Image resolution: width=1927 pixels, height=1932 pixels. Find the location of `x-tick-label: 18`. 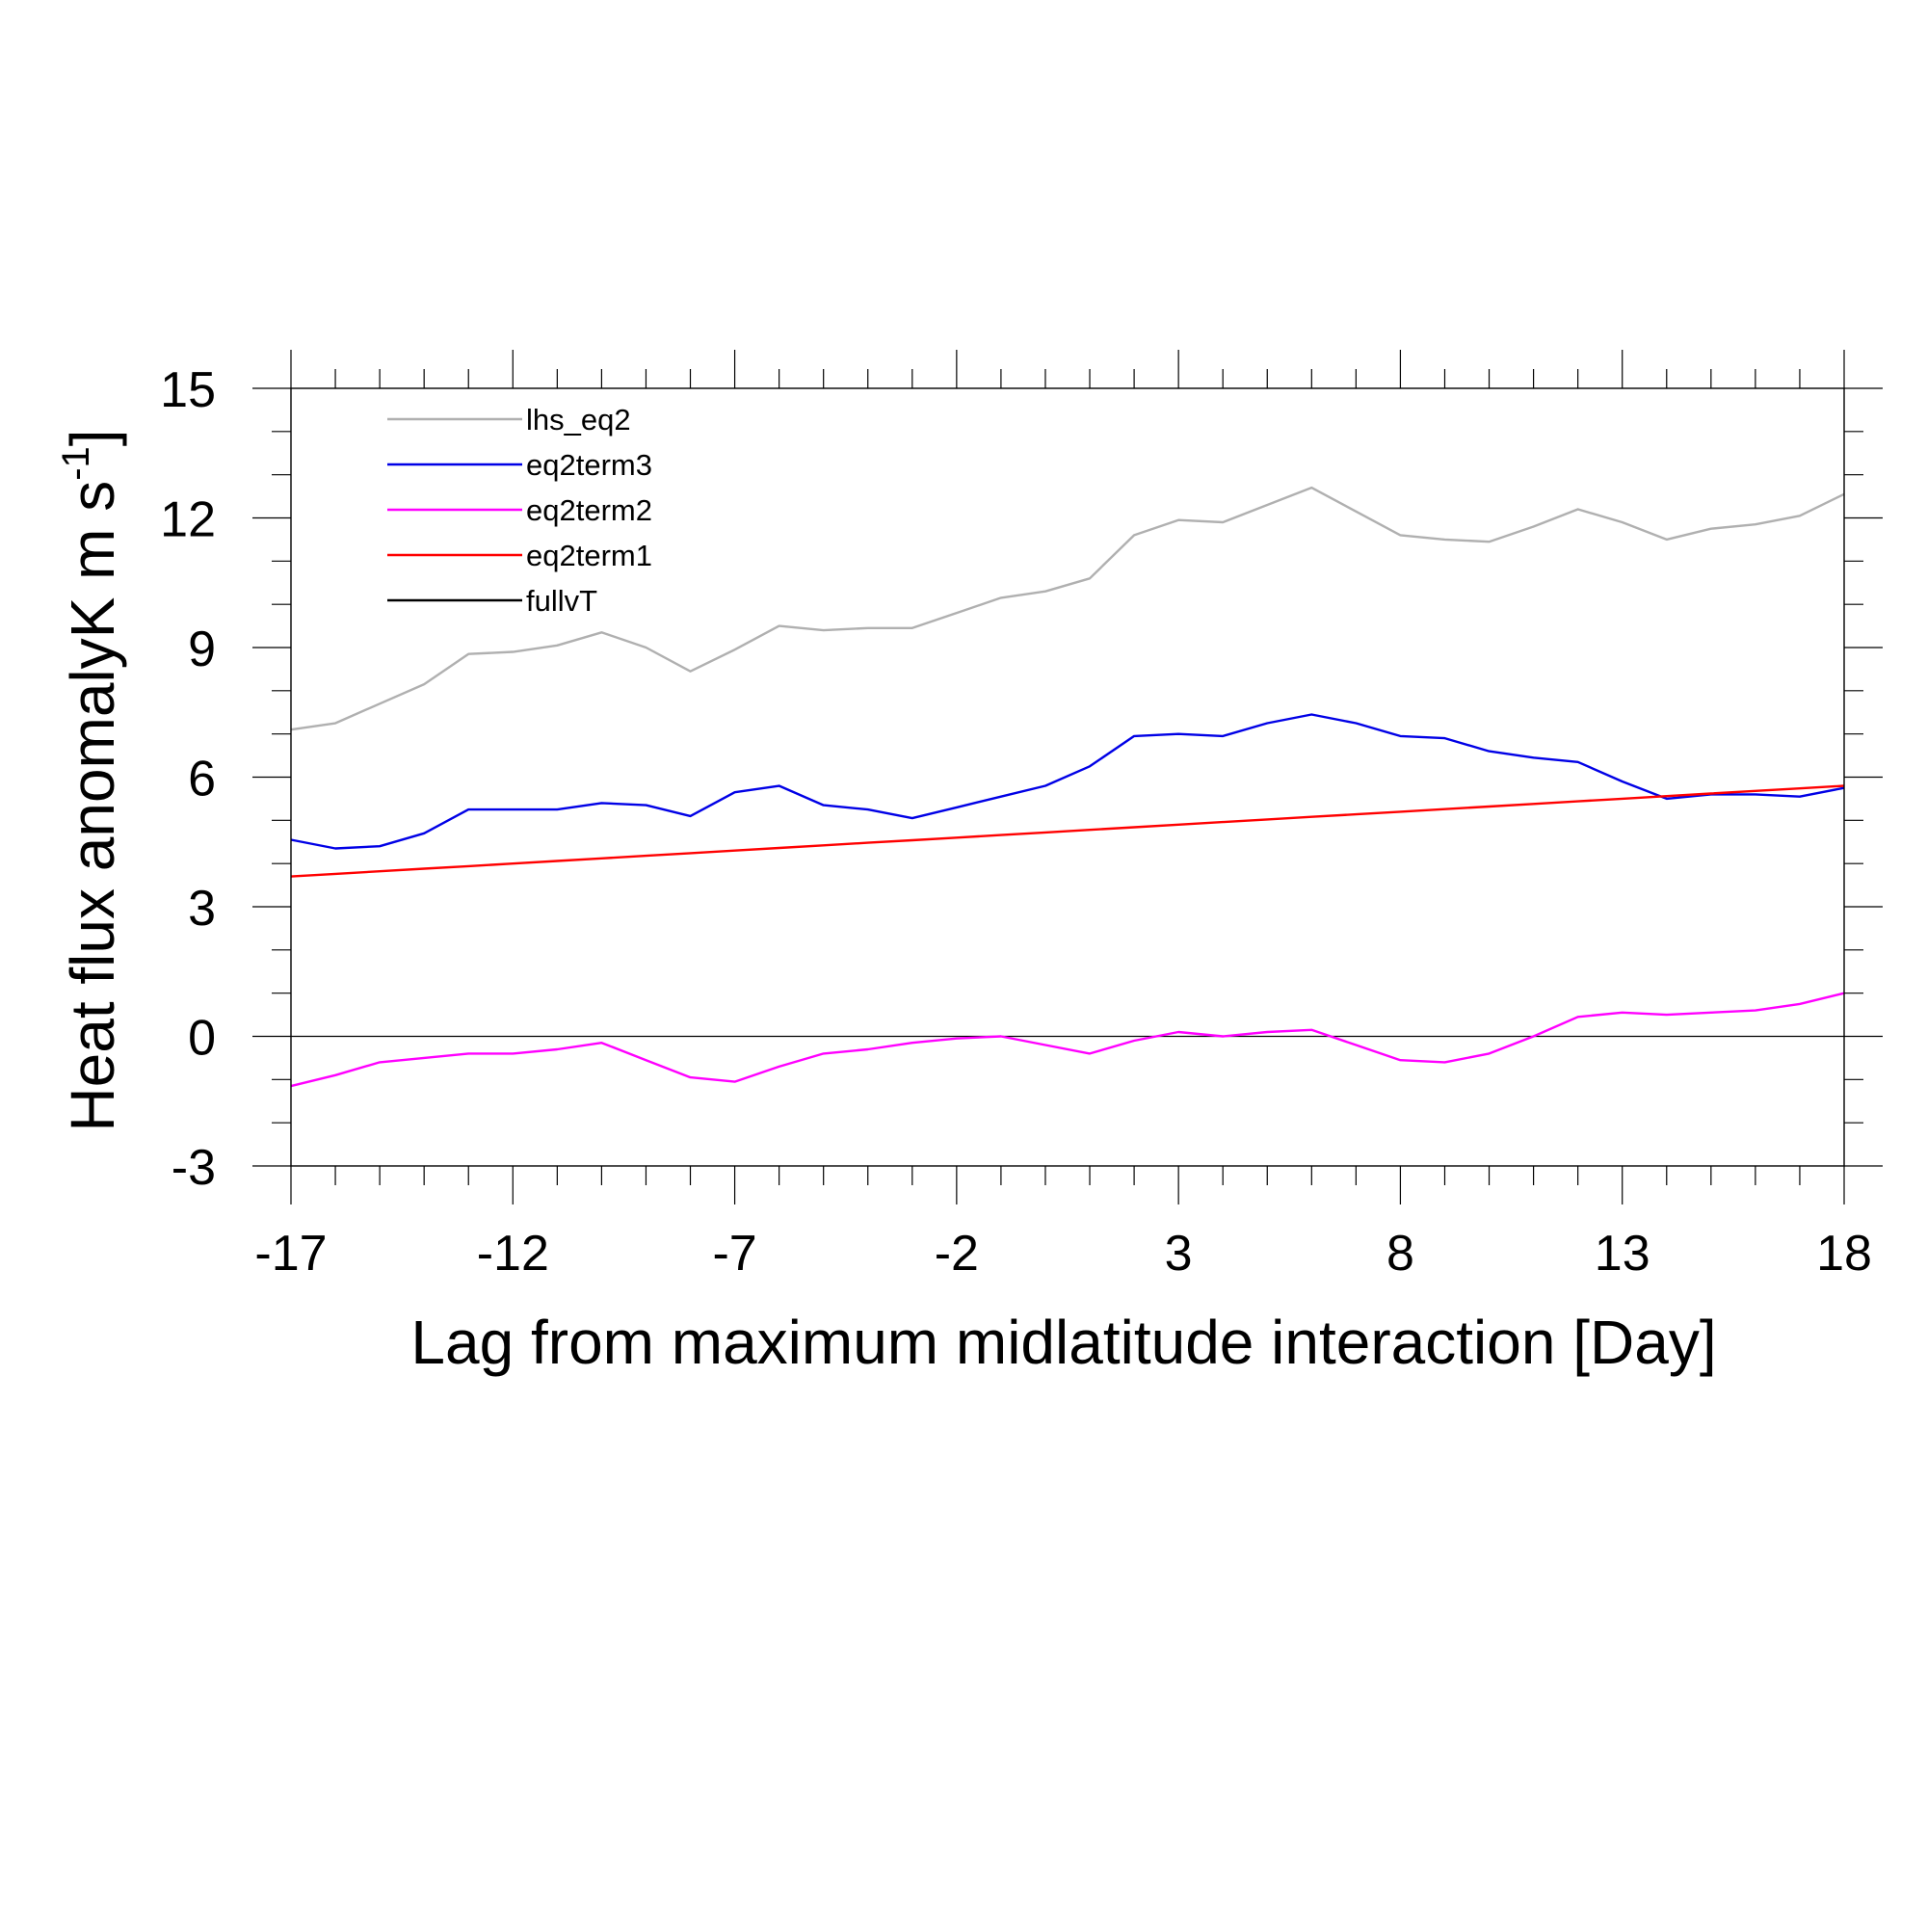

x-tick-label: 18 is located at coordinates (1844, 1254).